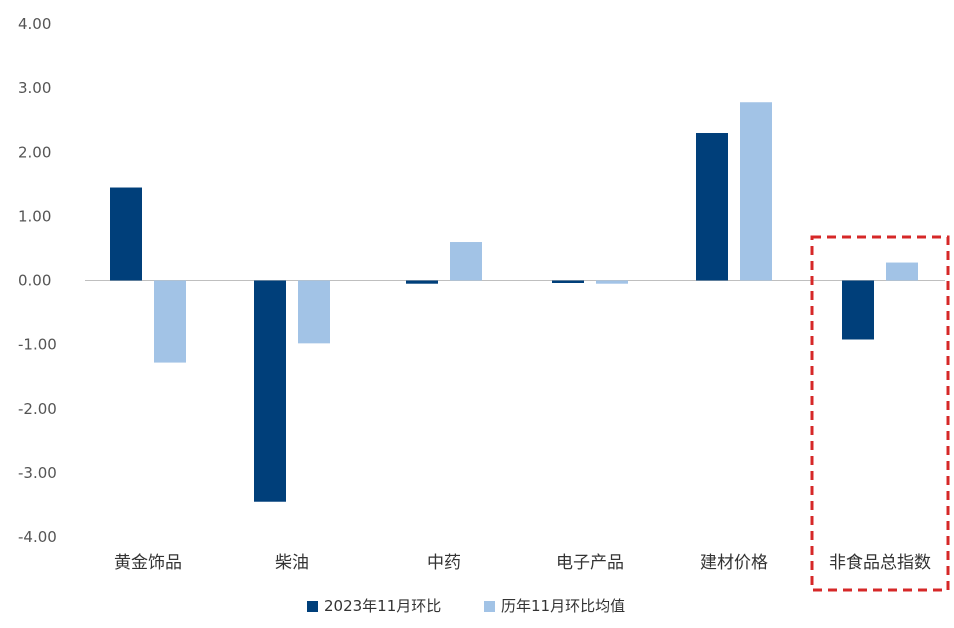  Describe the element at coordinates (37, 537) in the screenshot. I see `y-tick-label: -4.00` at that location.